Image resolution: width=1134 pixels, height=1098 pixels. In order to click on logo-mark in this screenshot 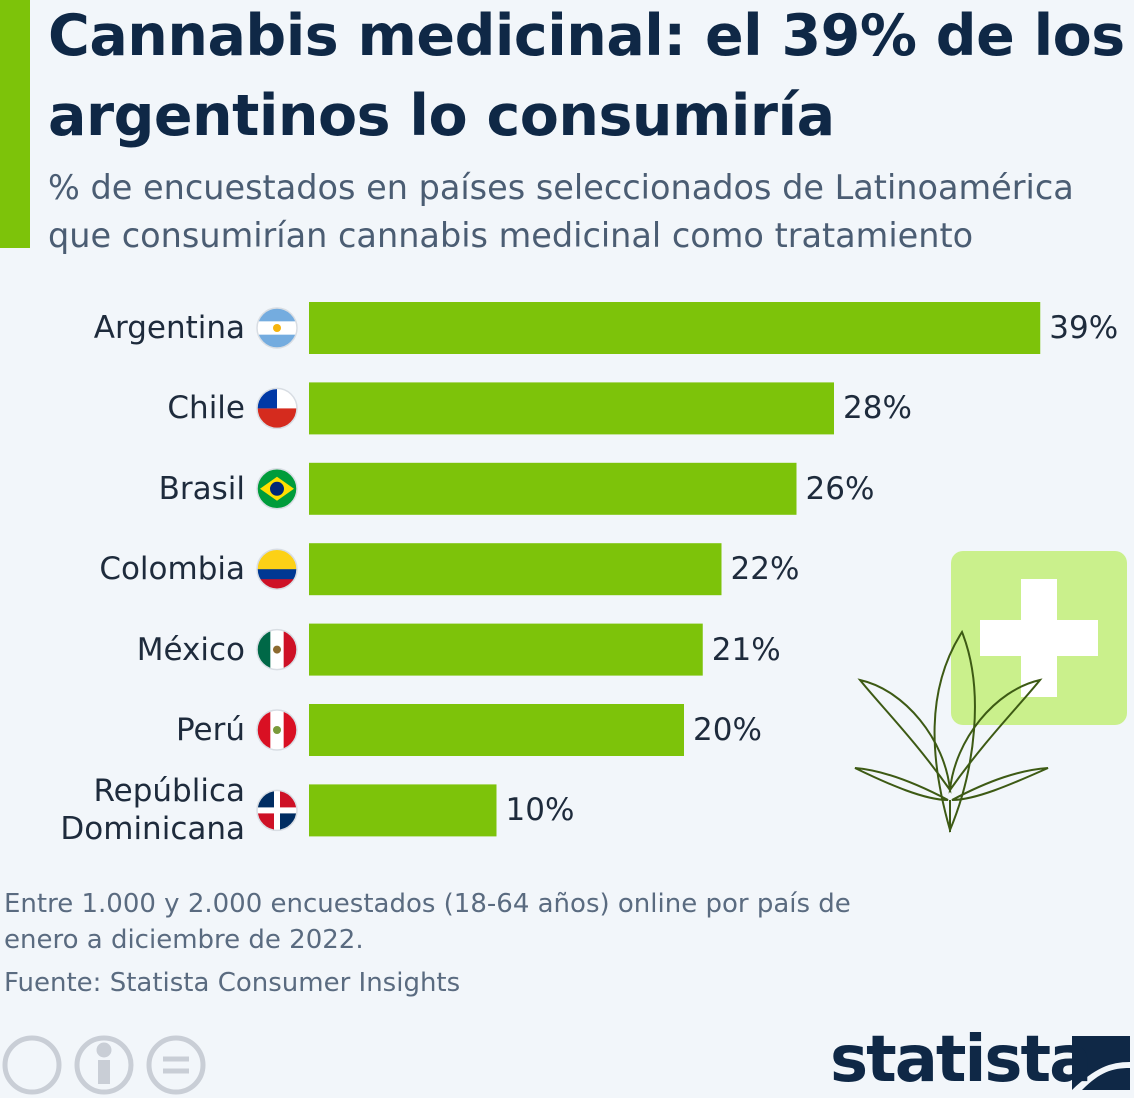, I will do `click(1101, 1063)`.